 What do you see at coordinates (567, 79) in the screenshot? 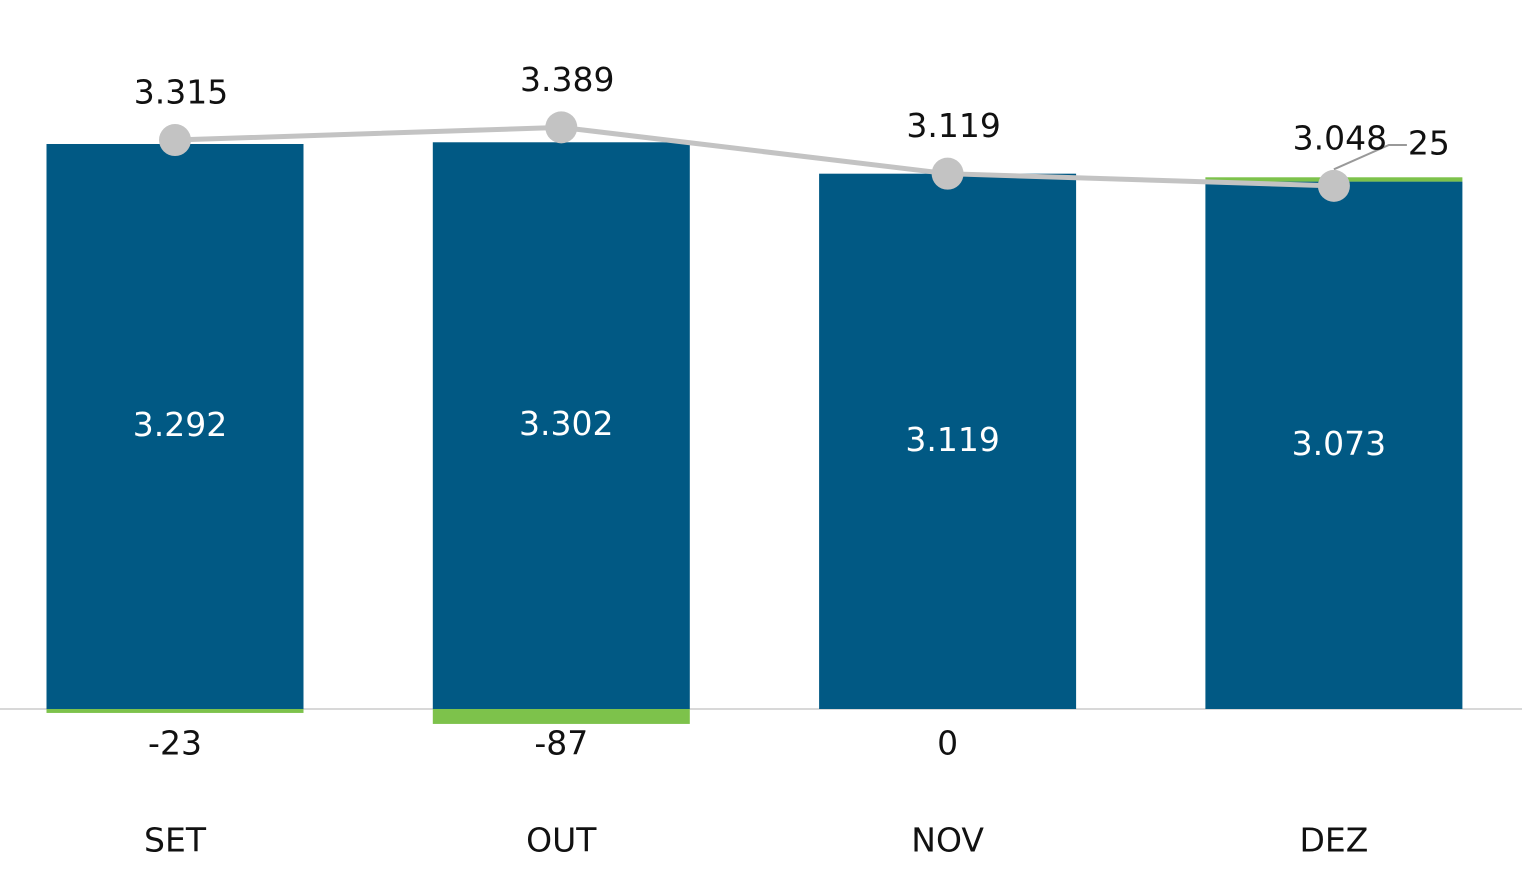
I see `line-value-label: 3.389` at bounding box center [567, 79].